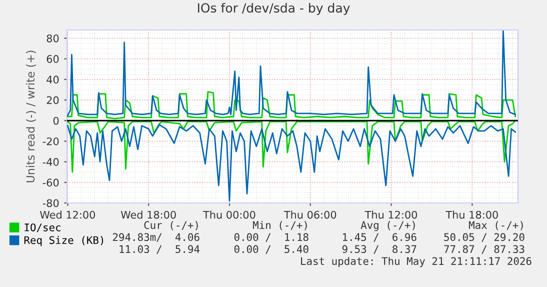 This screenshot has width=547, height=287. I want to click on y-axis-title: Units read (-) / write (+), so click(31, 116).